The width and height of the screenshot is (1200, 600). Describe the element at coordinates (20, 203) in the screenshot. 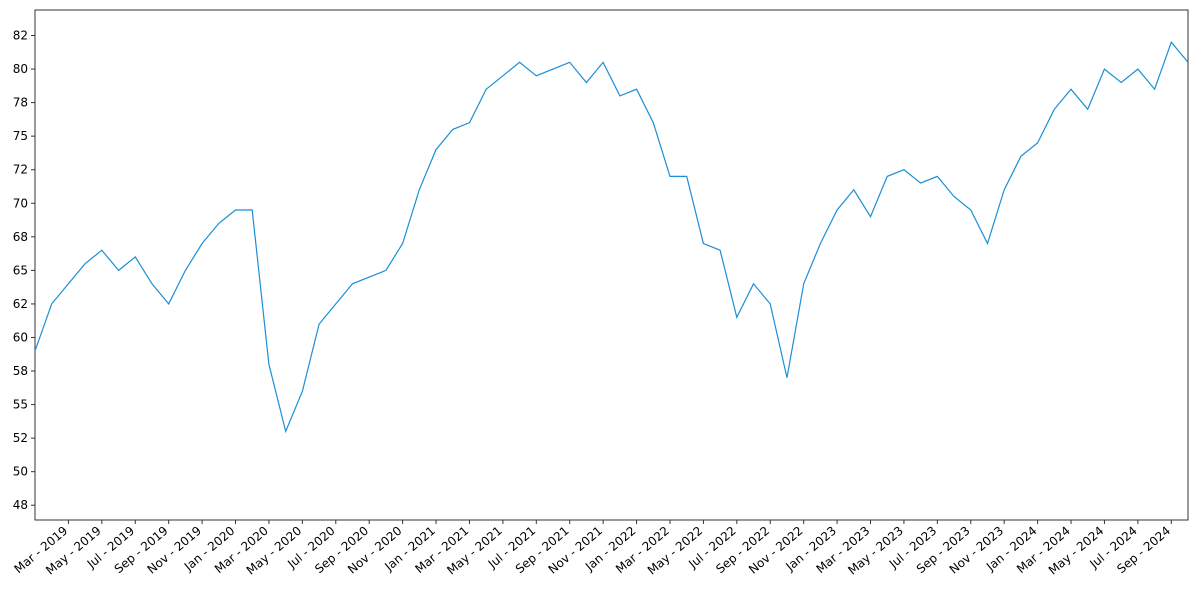

I see `y-tick-label: 70` at that location.